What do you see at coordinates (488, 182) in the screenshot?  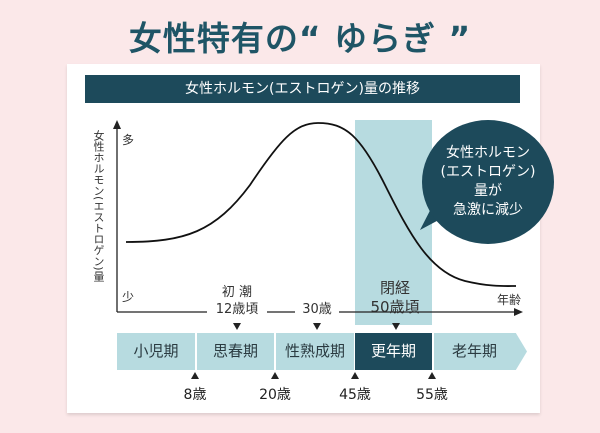 I see `callout-bubble: 女性ホルモン (エストロゲン) 量が 急激に減少` at bounding box center [488, 182].